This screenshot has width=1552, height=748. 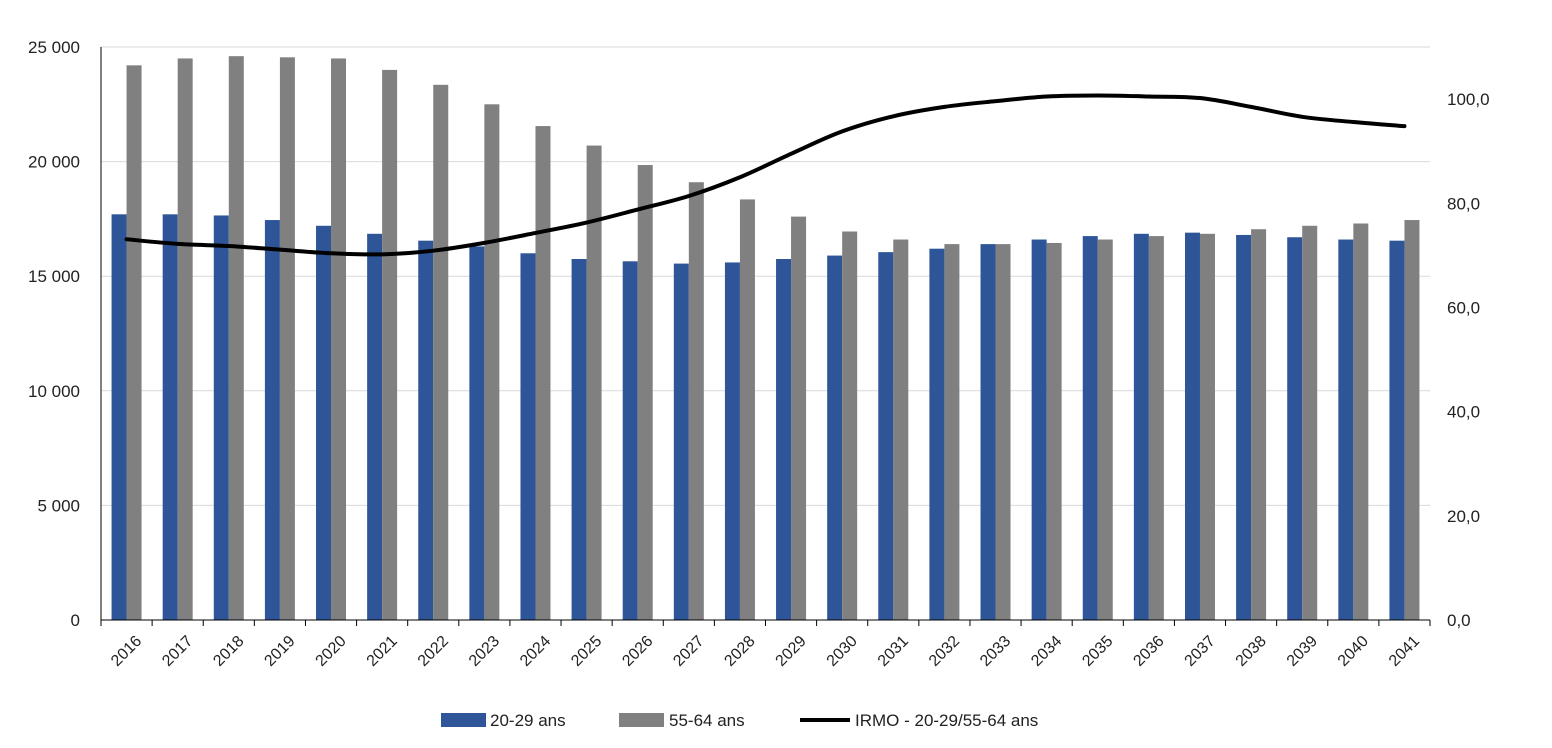 What do you see at coordinates (1463, 203) in the screenshot?
I see `right-axis-tick-label: 80,0` at bounding box center [1463, 203].